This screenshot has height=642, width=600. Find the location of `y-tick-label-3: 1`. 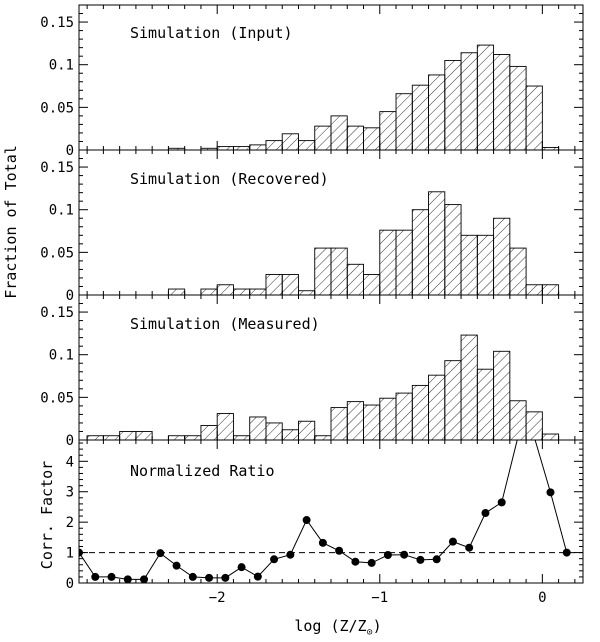

y-tick-label-3: 1 is located at coordinates (70, 554).